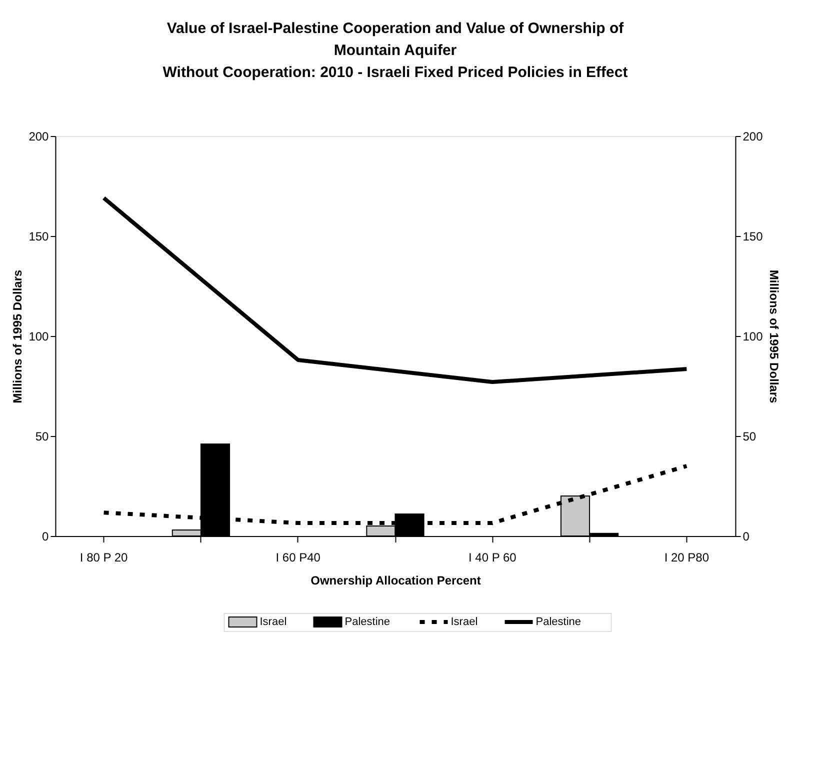  Describe the element at coordinates (104, 557) in the screenshot. I see `x-tick-label: I 80 P 20` at that location.